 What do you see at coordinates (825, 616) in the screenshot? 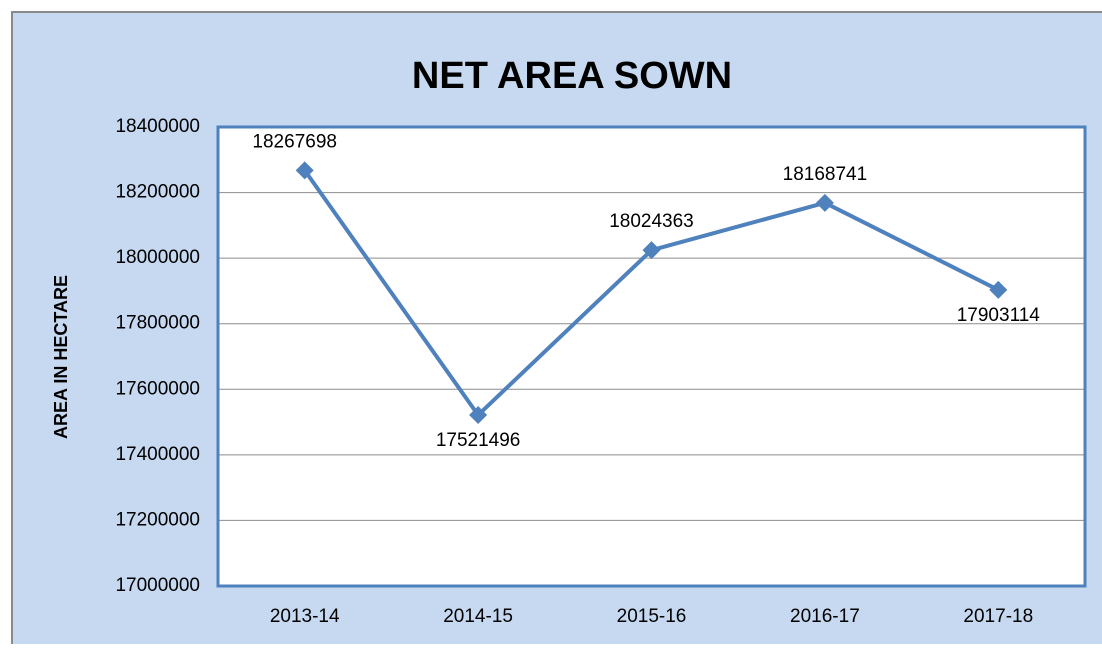
I see `x-tick-label: 2016-17` at bounding box center [825, 616].